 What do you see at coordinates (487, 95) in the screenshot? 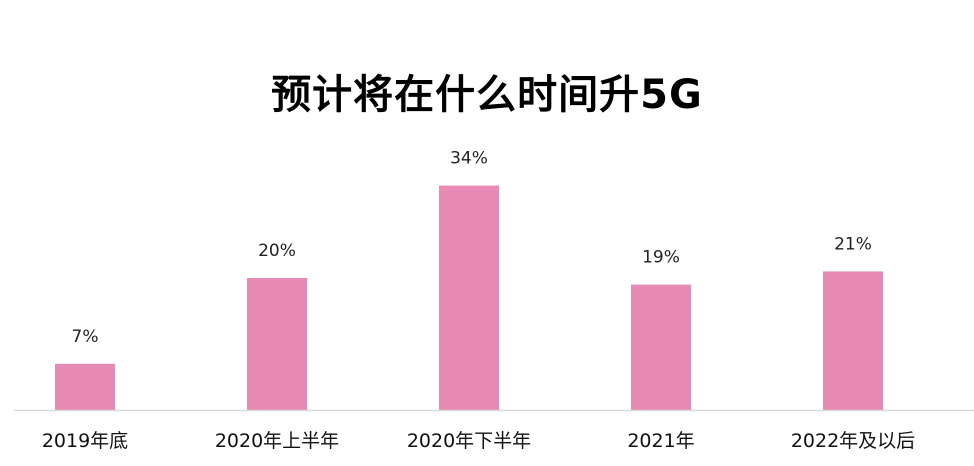
I see `chart-title: 预计将在什么时间升5G` at bounding box center [487, 95].